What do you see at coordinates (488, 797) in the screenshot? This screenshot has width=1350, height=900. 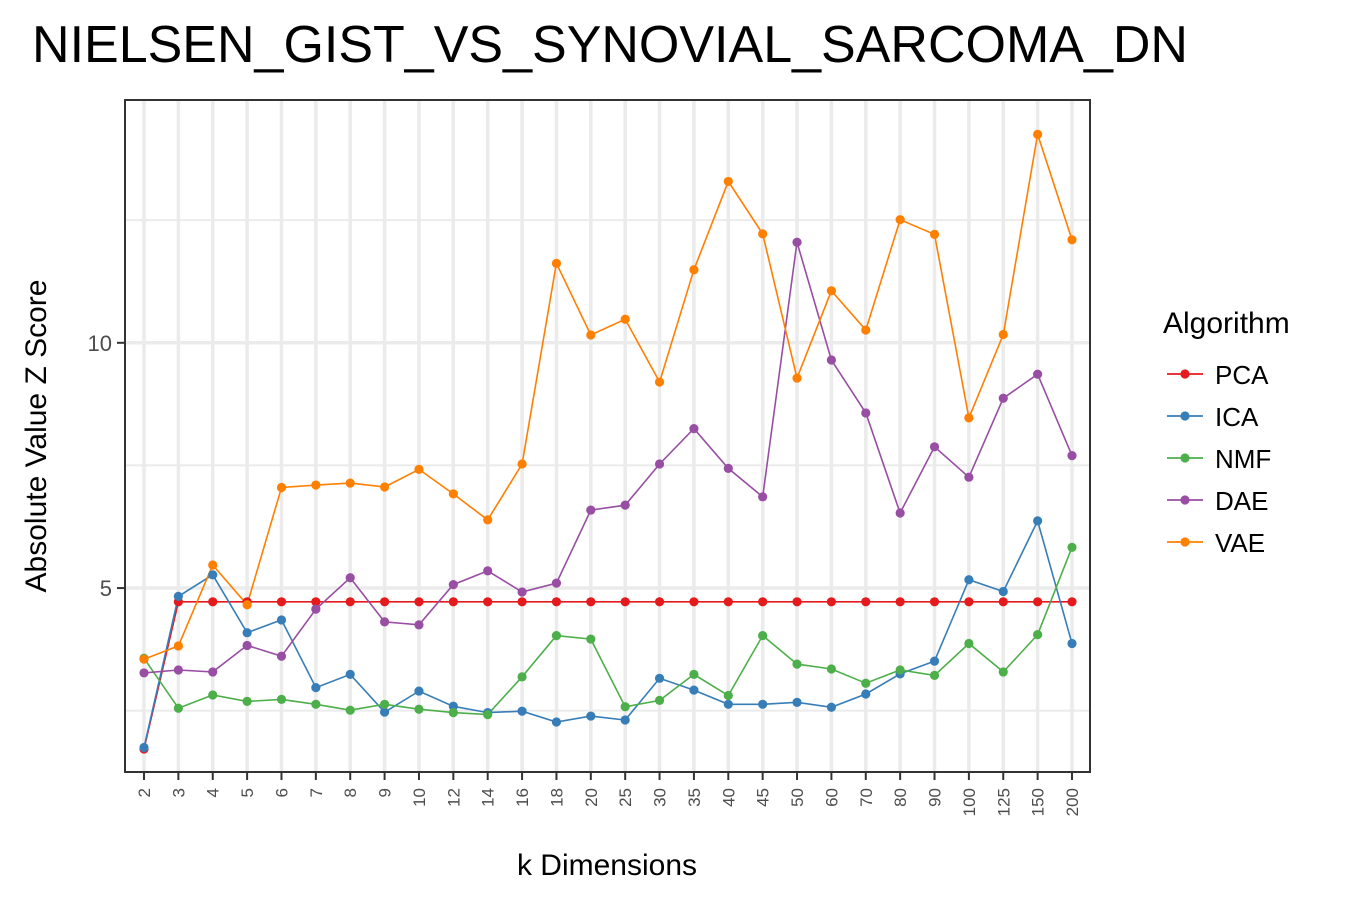 I see `x-tick-label: 14` at bounding box center [488, 797].